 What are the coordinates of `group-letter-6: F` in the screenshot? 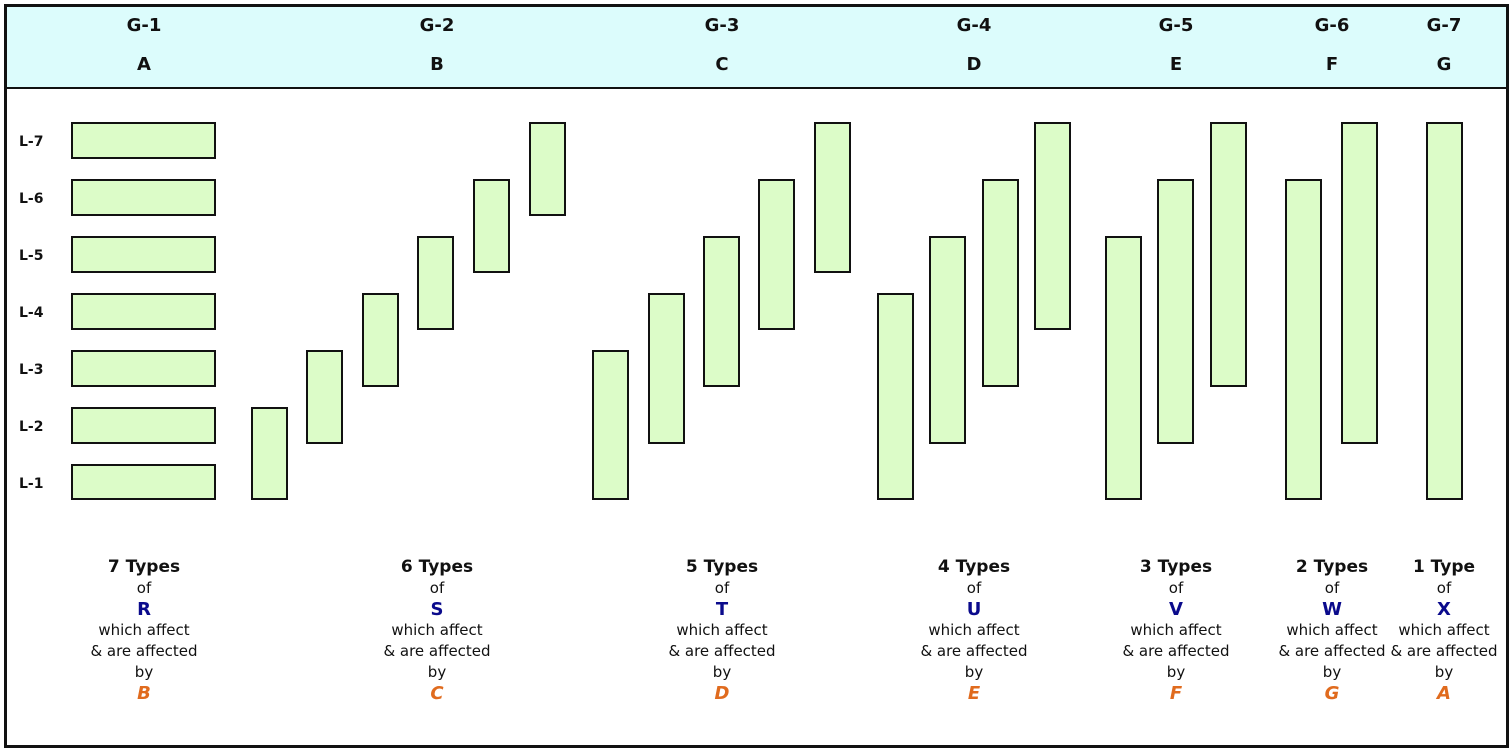 It's located at (1332, 64).